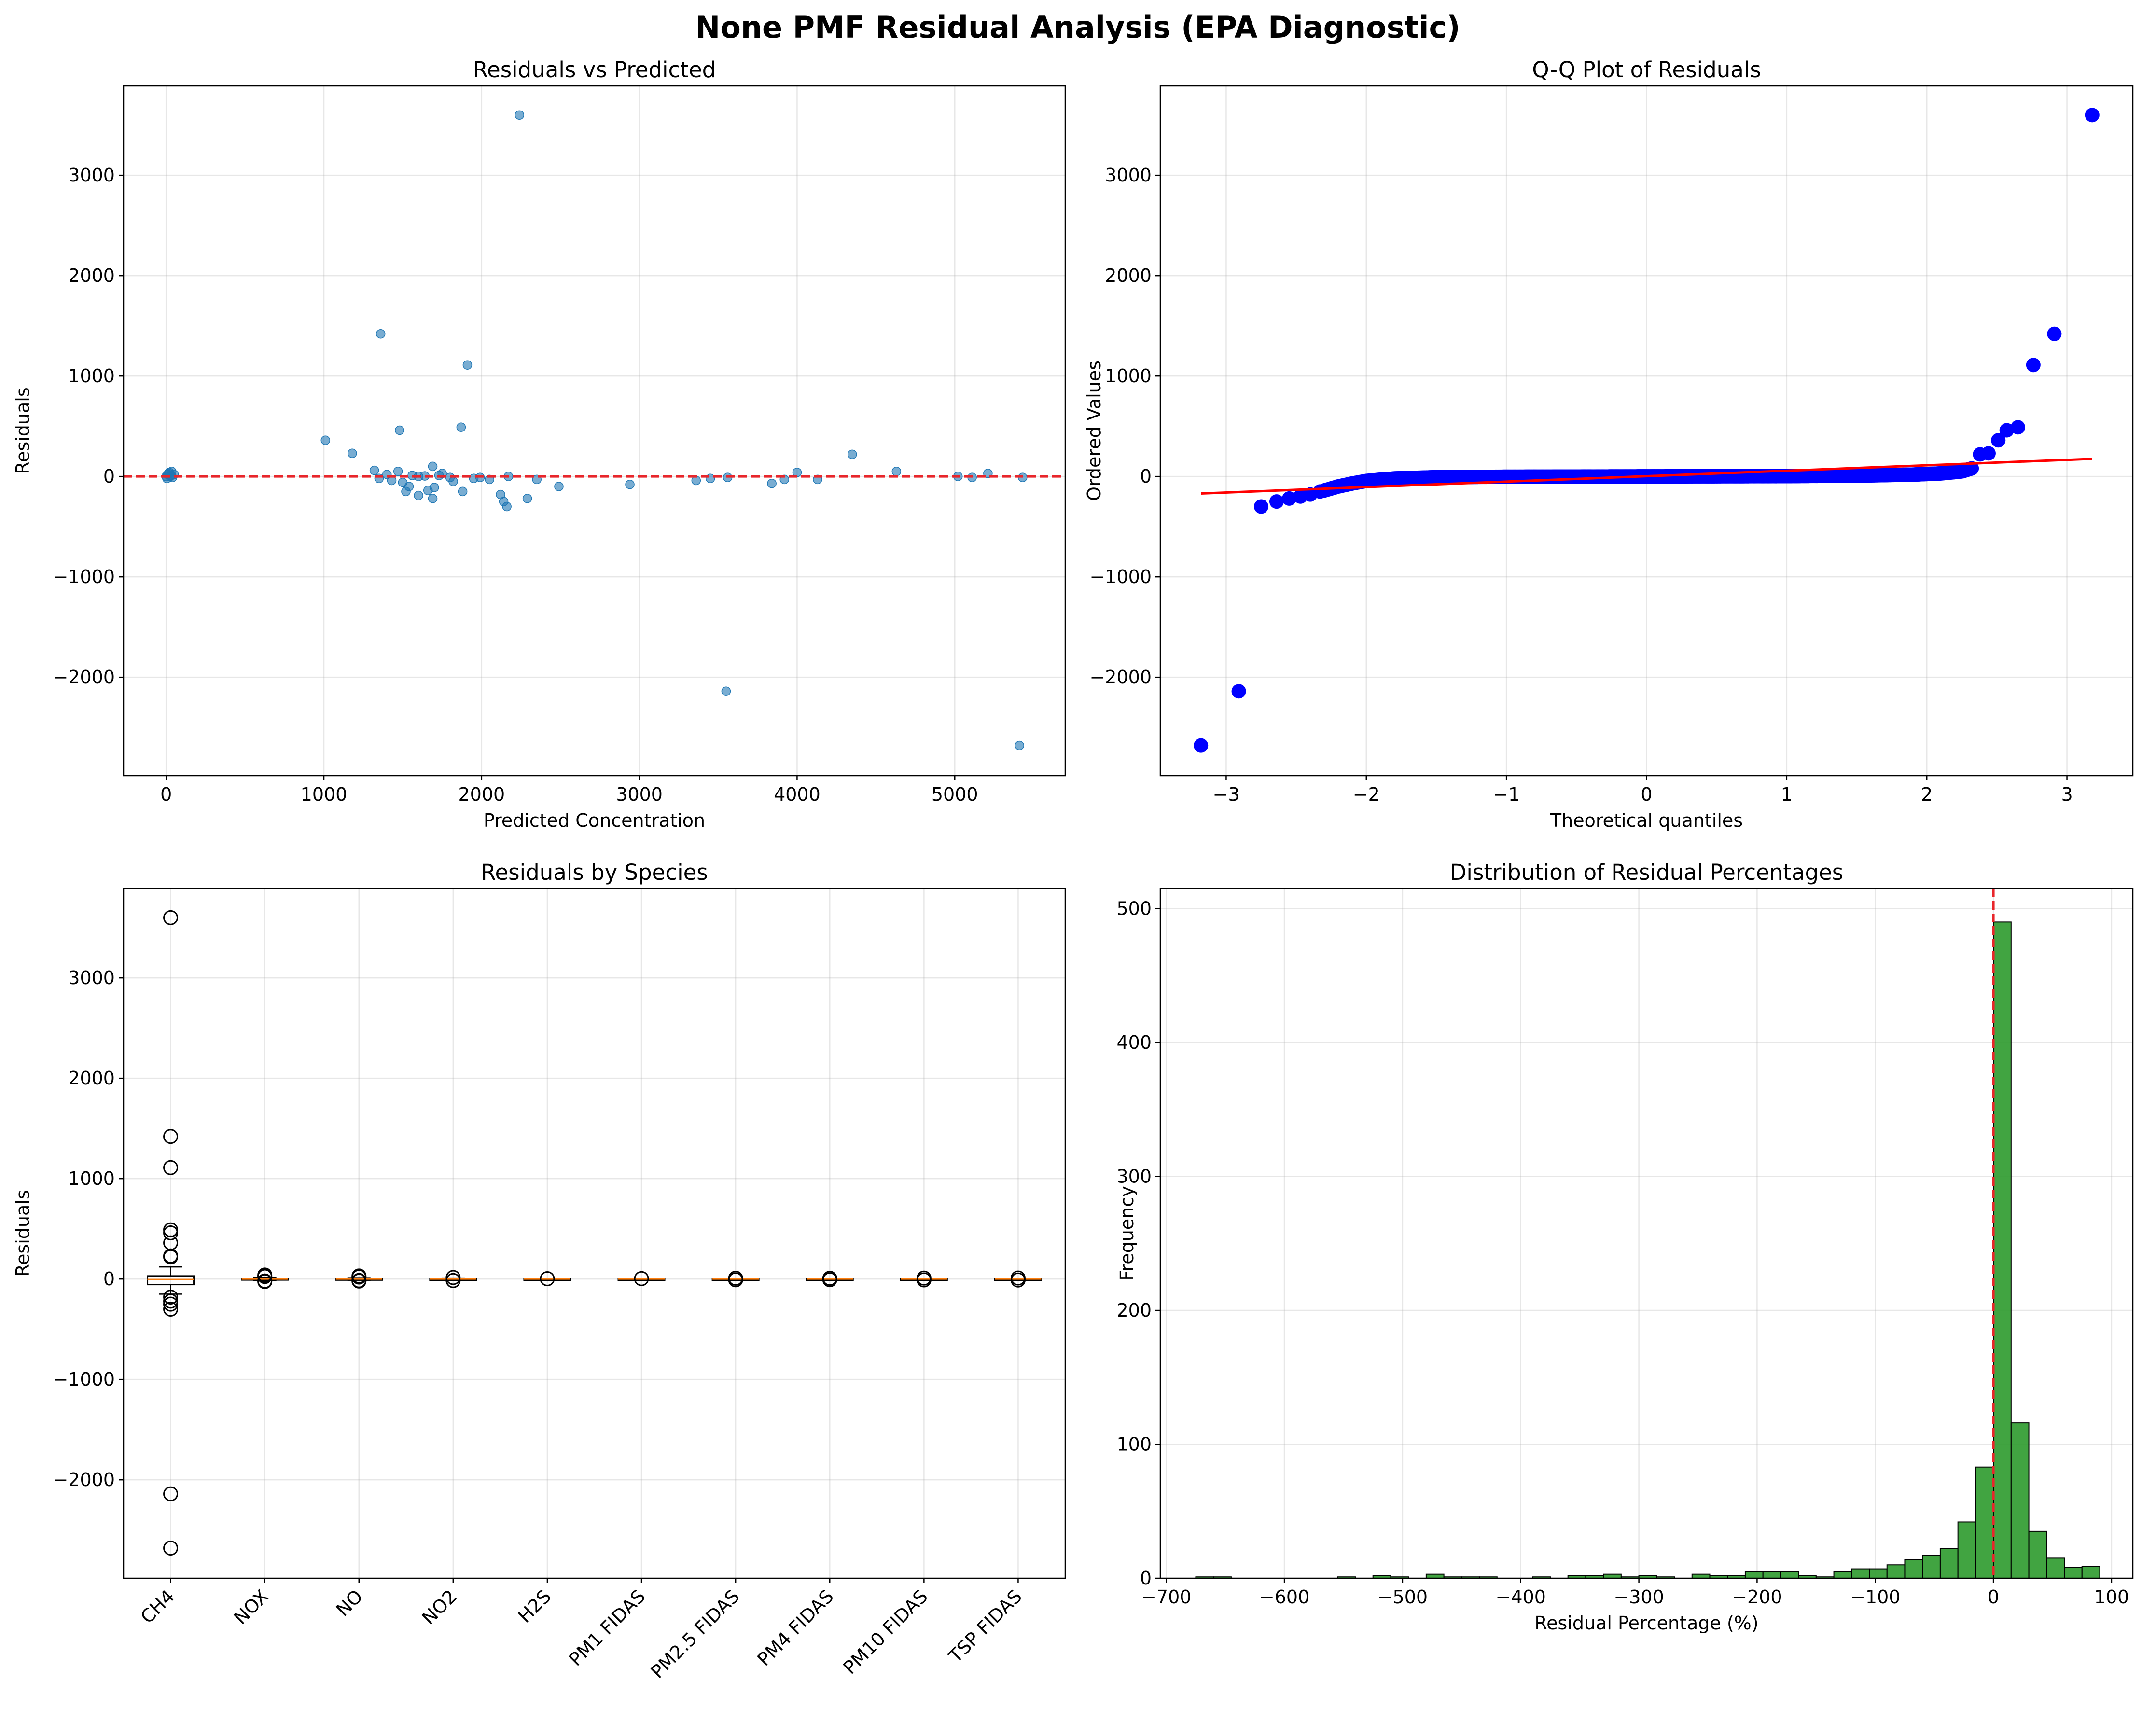 Image resolution: width=2156 pixels, height=1709 pixels. I want to click on box-h2s, so click(547, 1279).